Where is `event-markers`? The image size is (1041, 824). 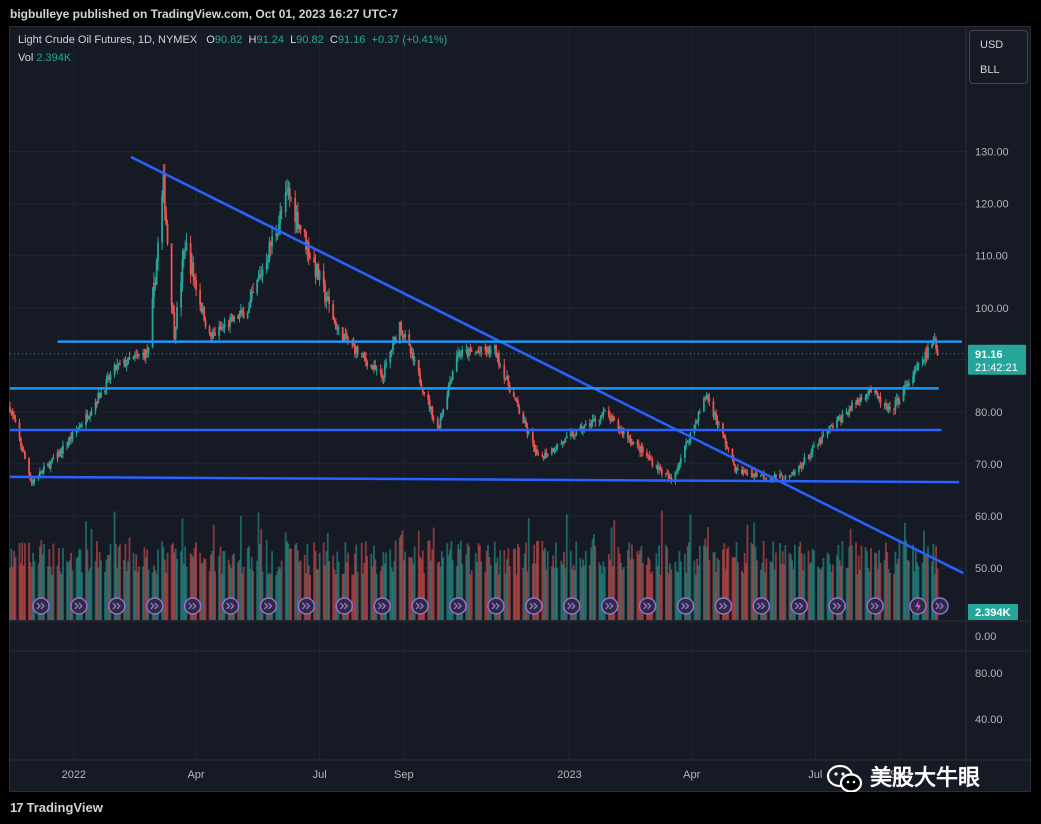
event-markers is located at coordinates (490, 606).